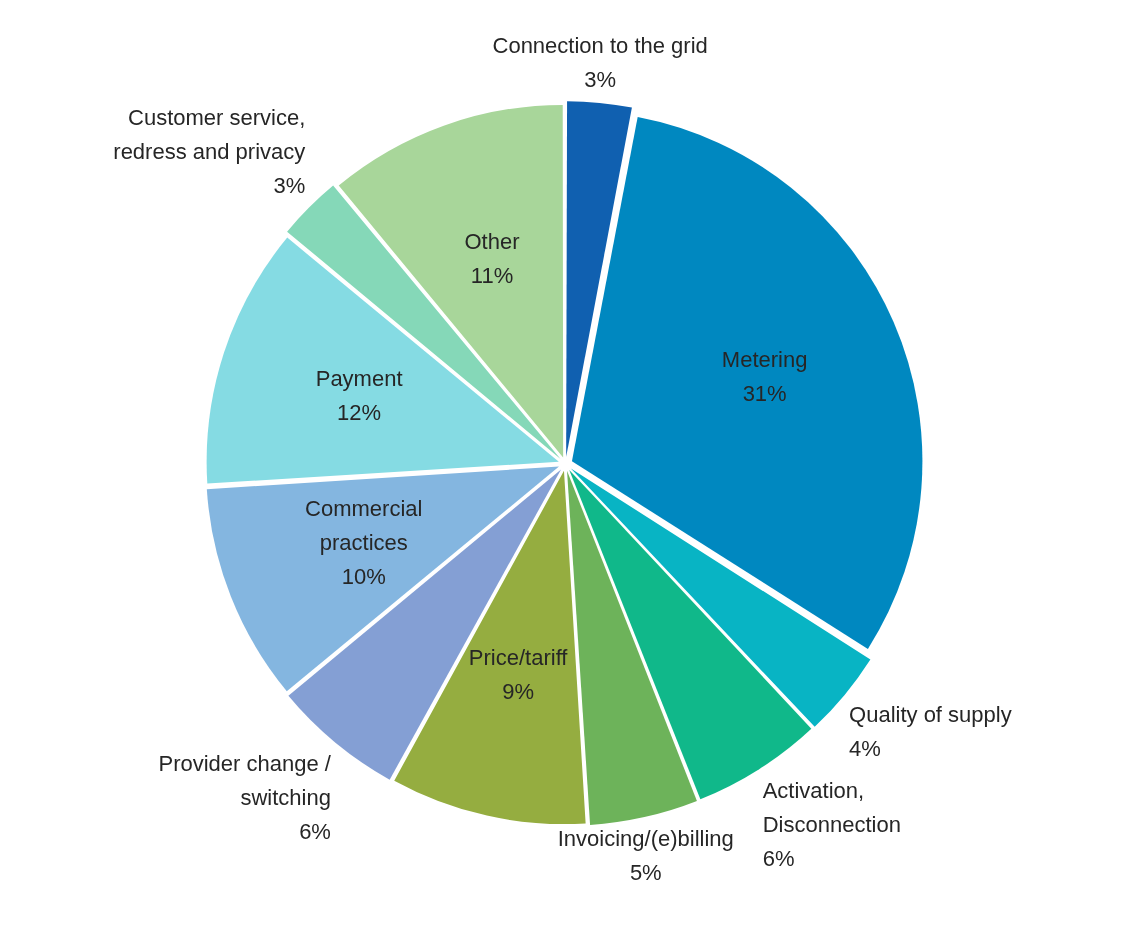 The height and width of the screenshot is (938, 1131). What do you see at coordinates (492, 241) in the screenshot?
I see `slice-label: Other` at bounding box center [492, 241].